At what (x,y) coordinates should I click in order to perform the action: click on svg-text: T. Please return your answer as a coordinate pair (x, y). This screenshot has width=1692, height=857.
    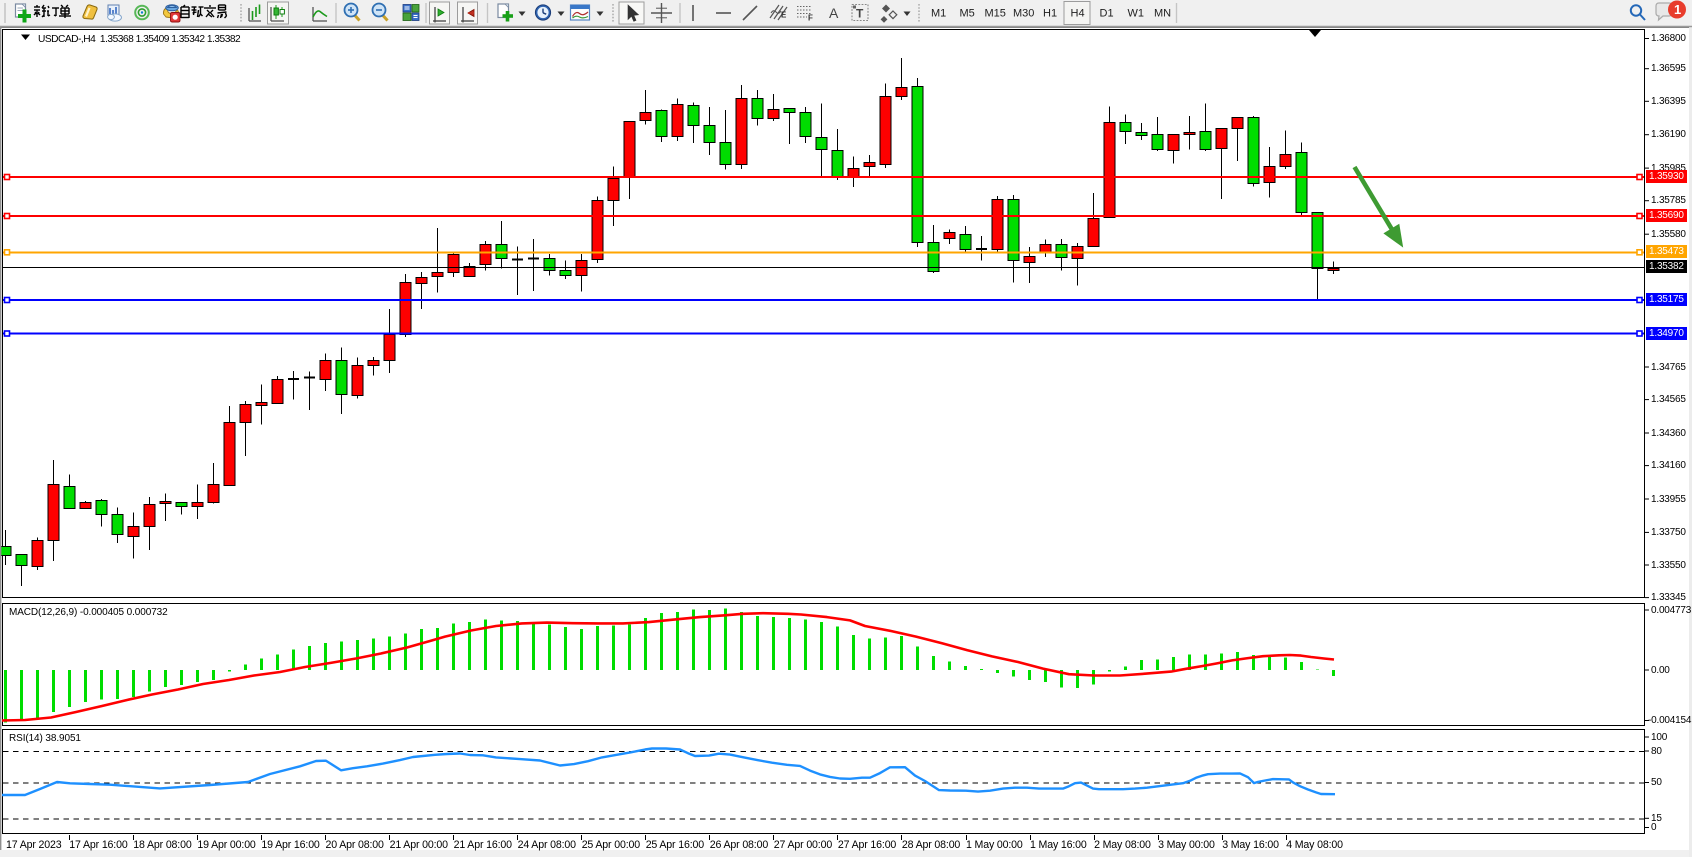
    Looking at the image, I should click on (860, 14).